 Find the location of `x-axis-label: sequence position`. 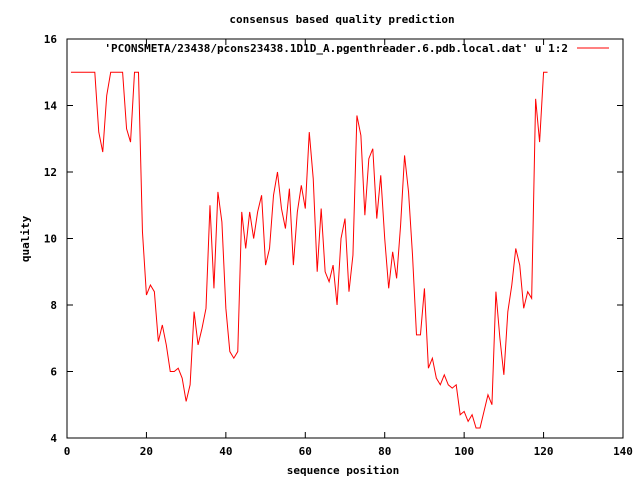

x-axis-label: sequence position is located at coordinates (343, 470).